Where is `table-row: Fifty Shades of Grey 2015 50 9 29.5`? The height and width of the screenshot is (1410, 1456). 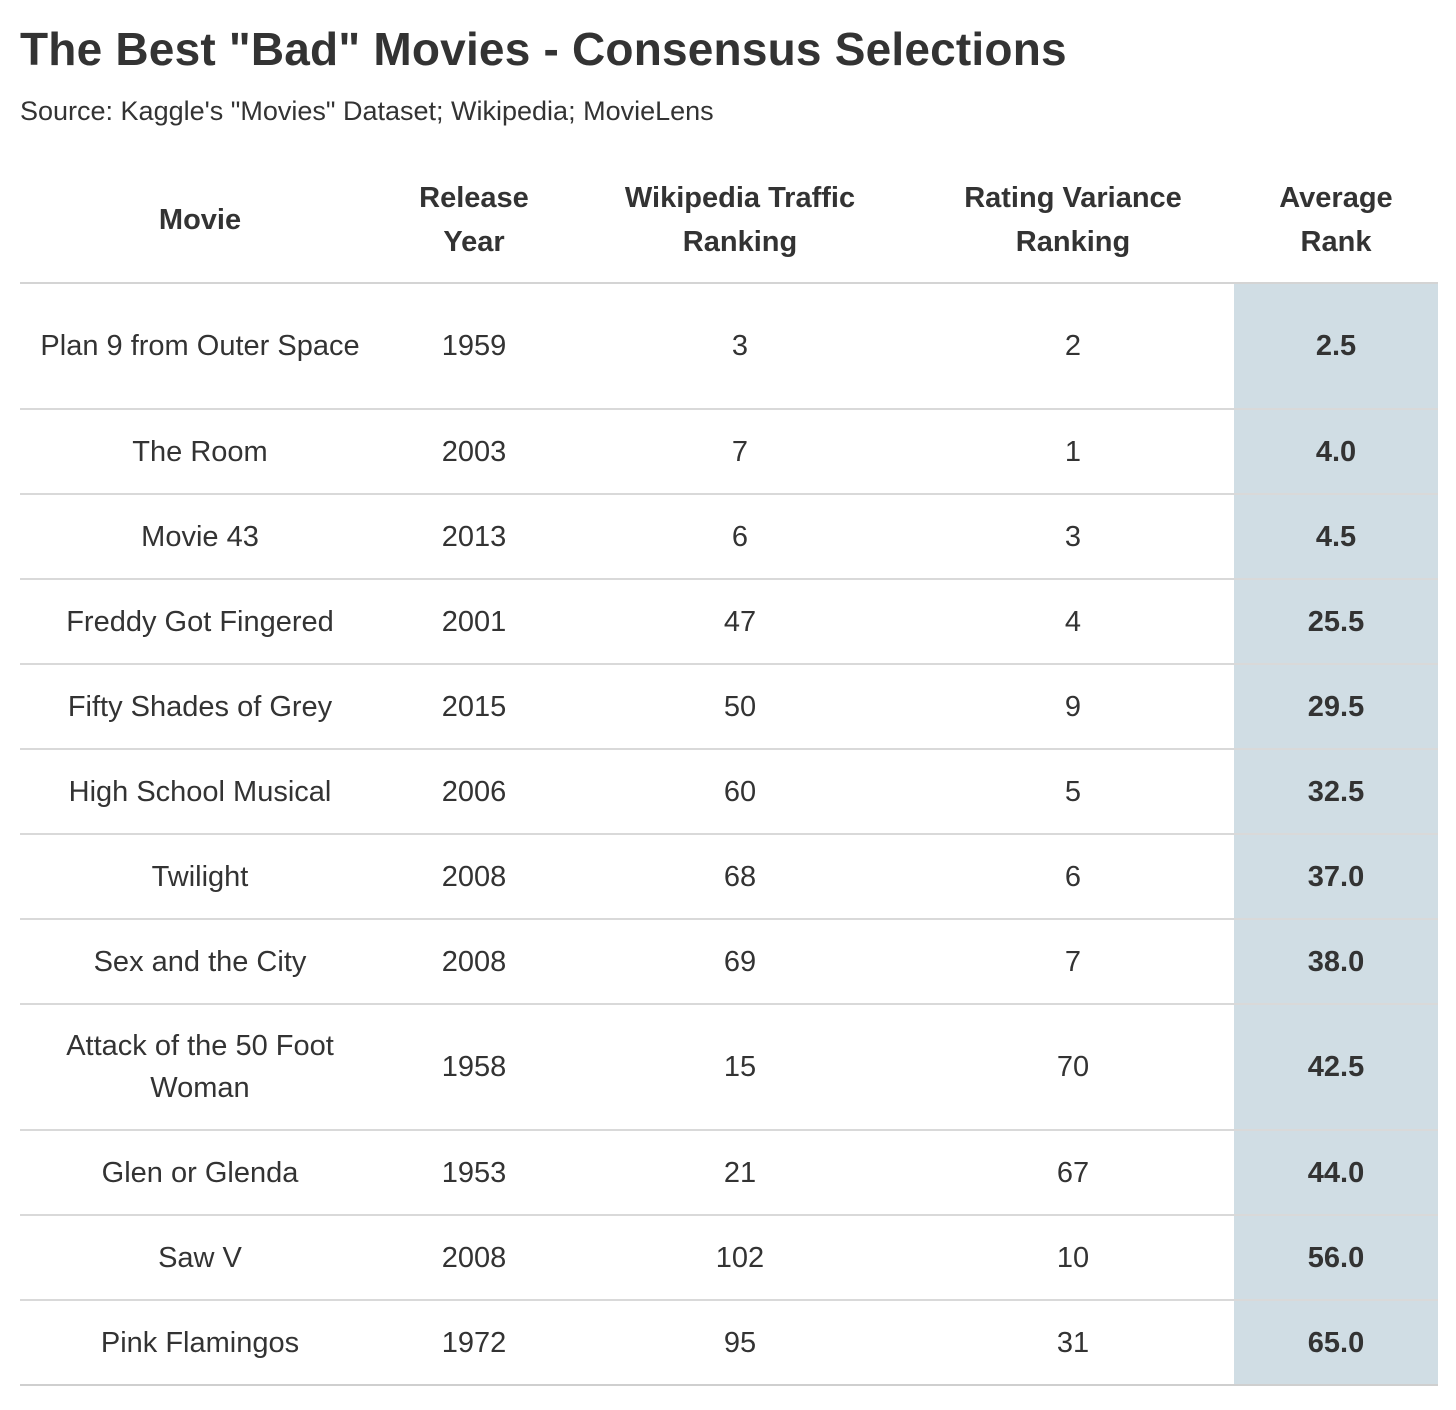 table-row: Fifty Shades of Grey 2015 50 9 29.5 is located at coordinates (729, 707).